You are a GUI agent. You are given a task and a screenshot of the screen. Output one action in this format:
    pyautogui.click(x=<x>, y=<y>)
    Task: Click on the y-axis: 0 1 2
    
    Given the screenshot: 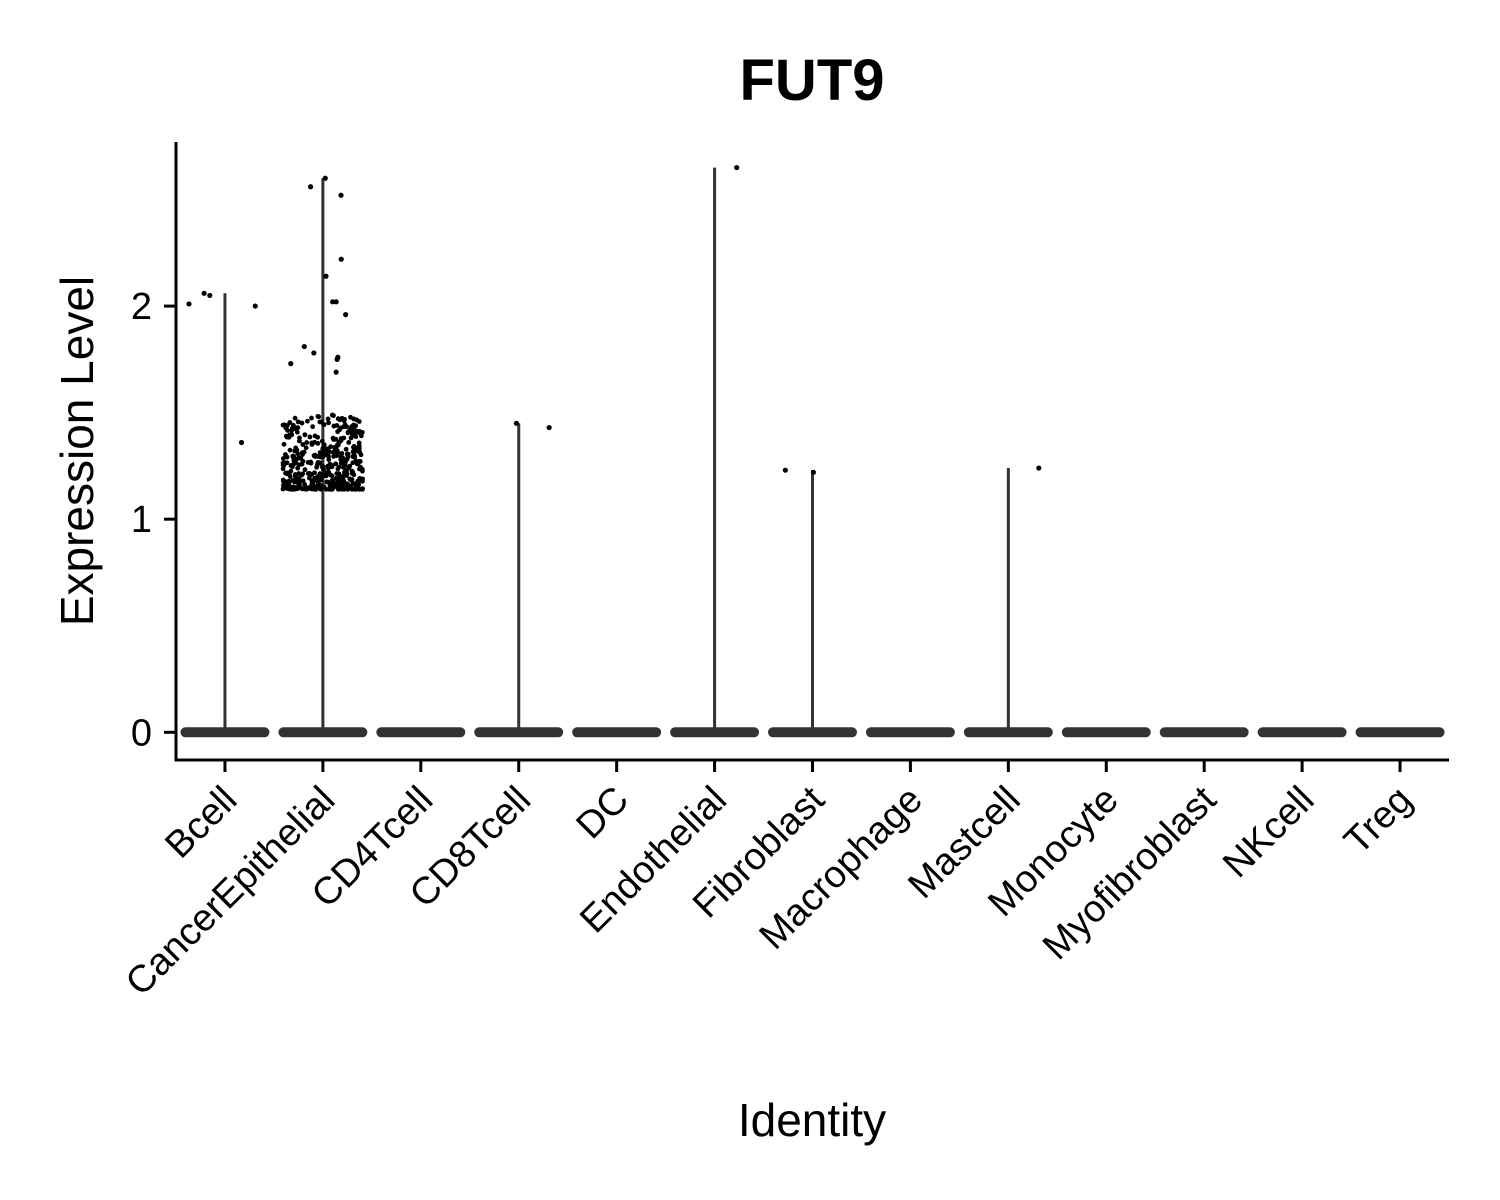 What is the action you would take?
    pyautogui.click(x=153, y=520)
    